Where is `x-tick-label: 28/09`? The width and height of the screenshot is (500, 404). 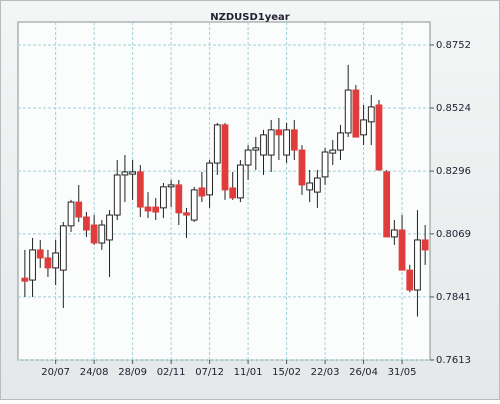 x-tick-label: 28/09 is located at coordinates (132, 372).